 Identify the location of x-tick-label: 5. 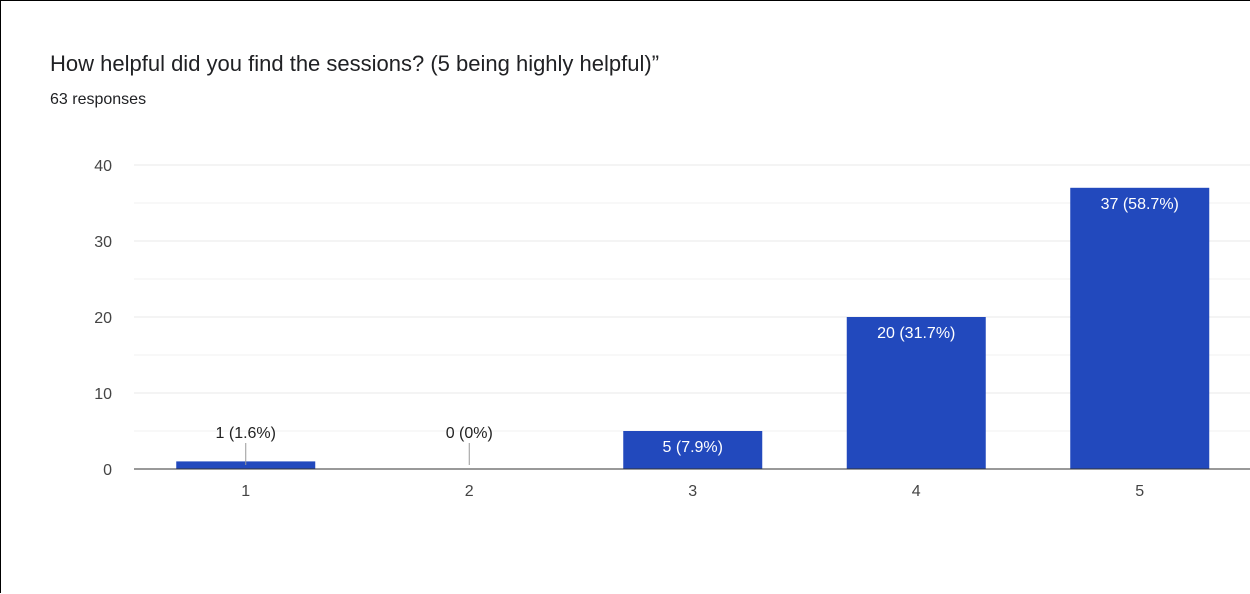
(1139, 491).